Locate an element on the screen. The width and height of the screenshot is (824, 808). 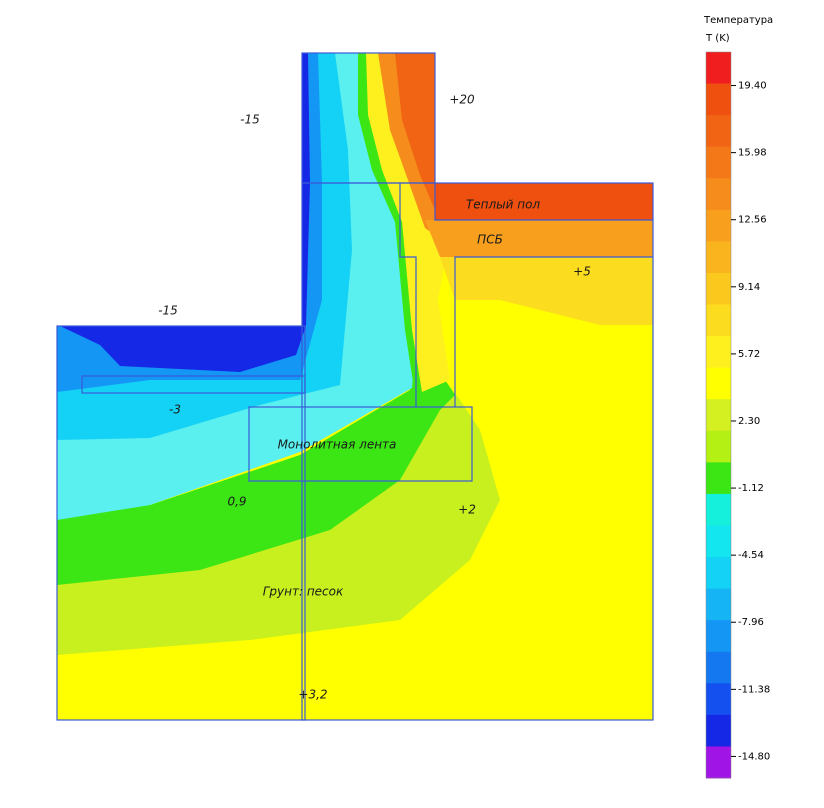
annotation: -3 is located at coordinates (175, 410).